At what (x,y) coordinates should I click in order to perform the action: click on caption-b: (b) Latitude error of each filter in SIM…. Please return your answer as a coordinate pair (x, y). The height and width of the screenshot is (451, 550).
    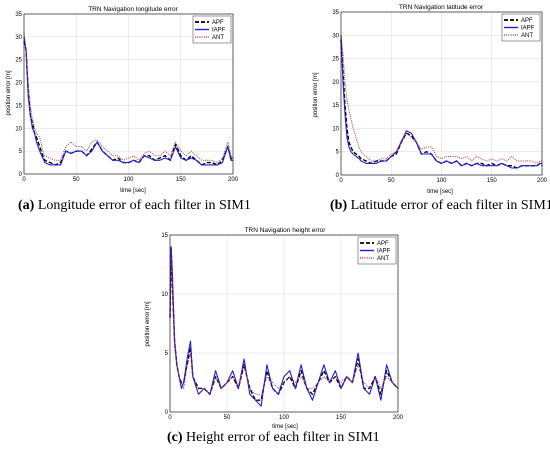
    Looking at the image, I should click on (440, 206).